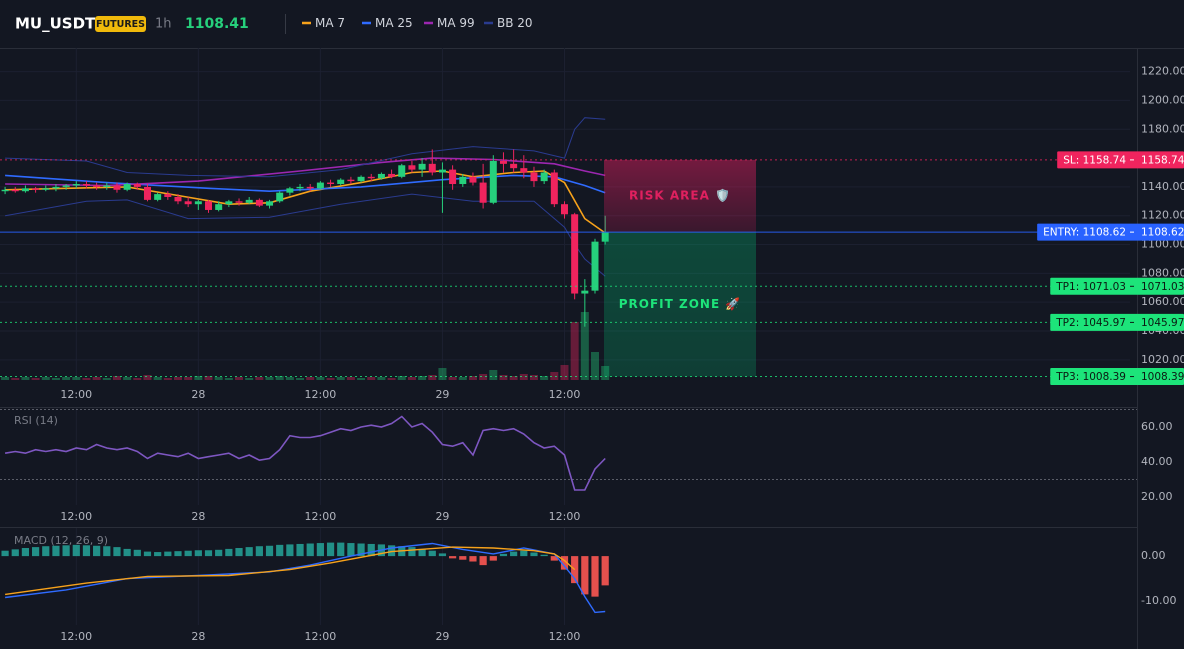  I want to click on panel-title: MACD (12, 26, 9), so click(61, 540).